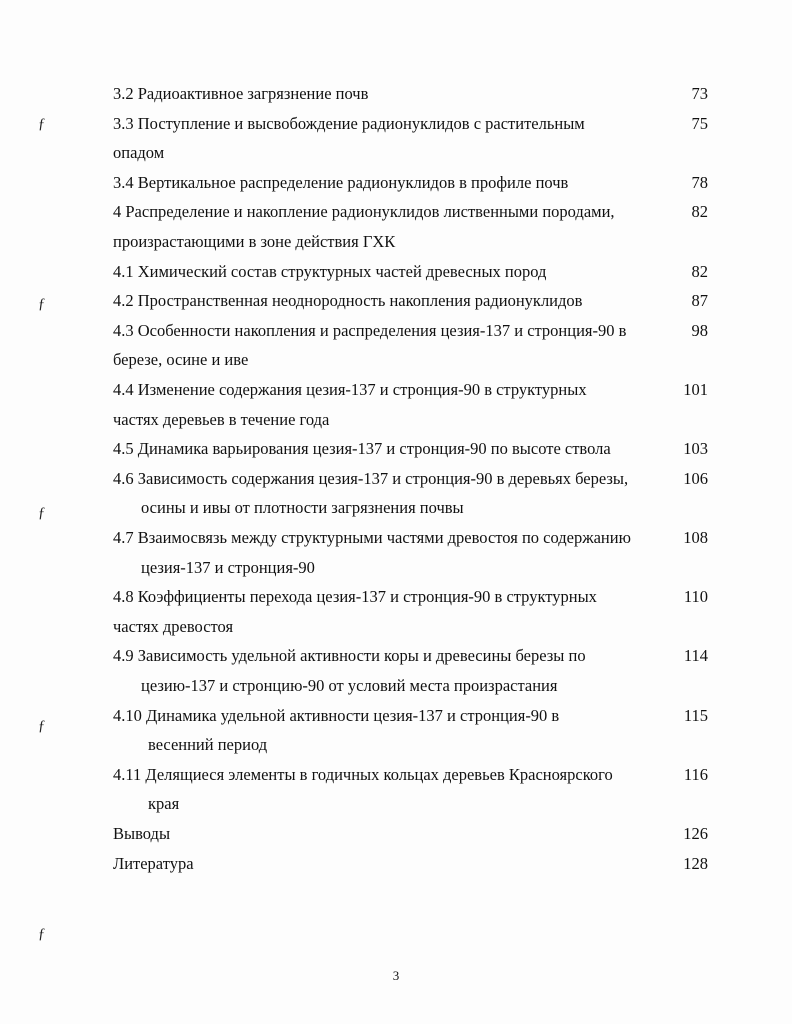 The image size is (792, 1024). What do you see at coordinates (695, 389) in the screenshot?
I see `toc-page-number: 101` at bounding box center [695, 389].